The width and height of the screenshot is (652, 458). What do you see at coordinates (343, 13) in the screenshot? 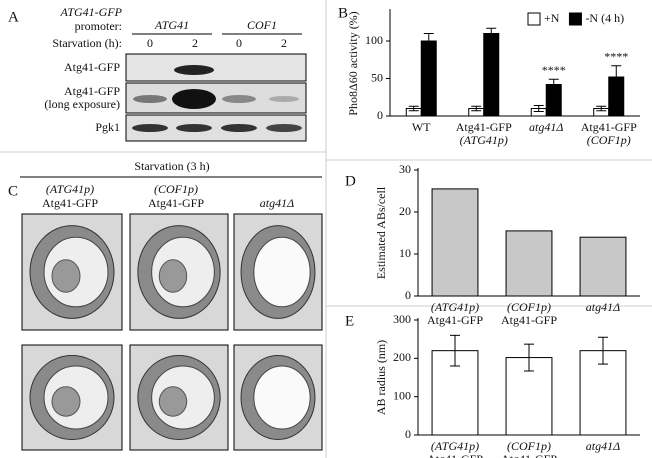
I see `panel-label: B` at bounding box center [343, 13].